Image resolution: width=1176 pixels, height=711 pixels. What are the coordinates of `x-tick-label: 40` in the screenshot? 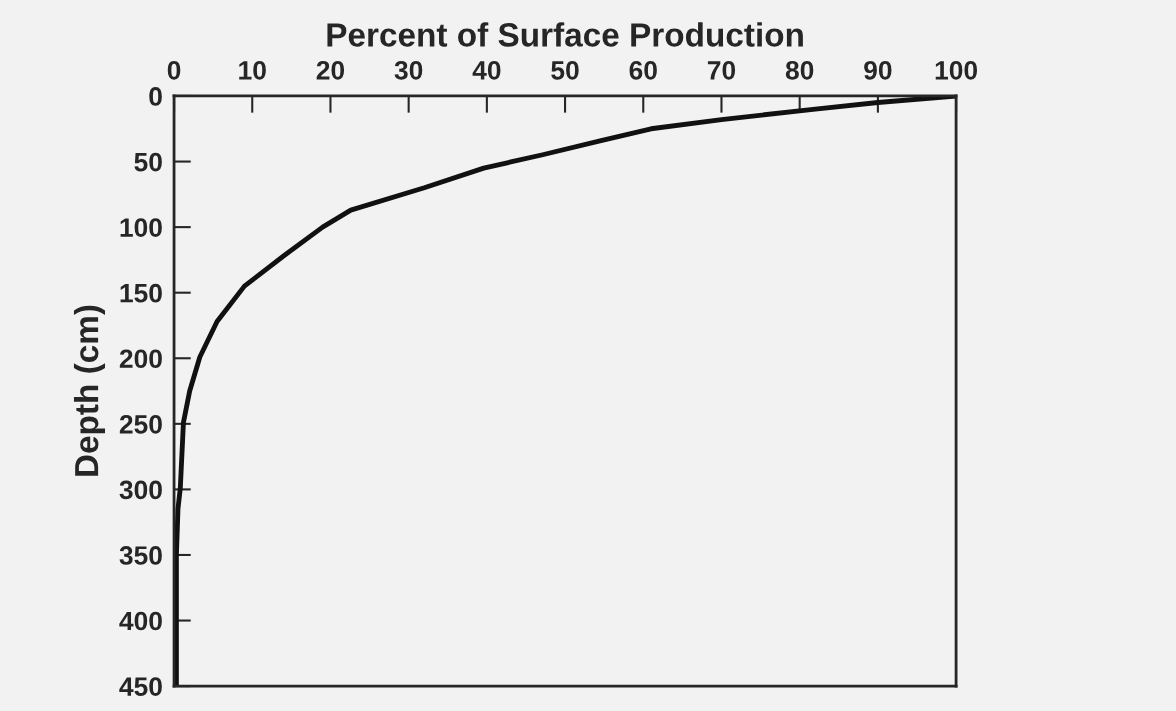 It's located at (486, 70).